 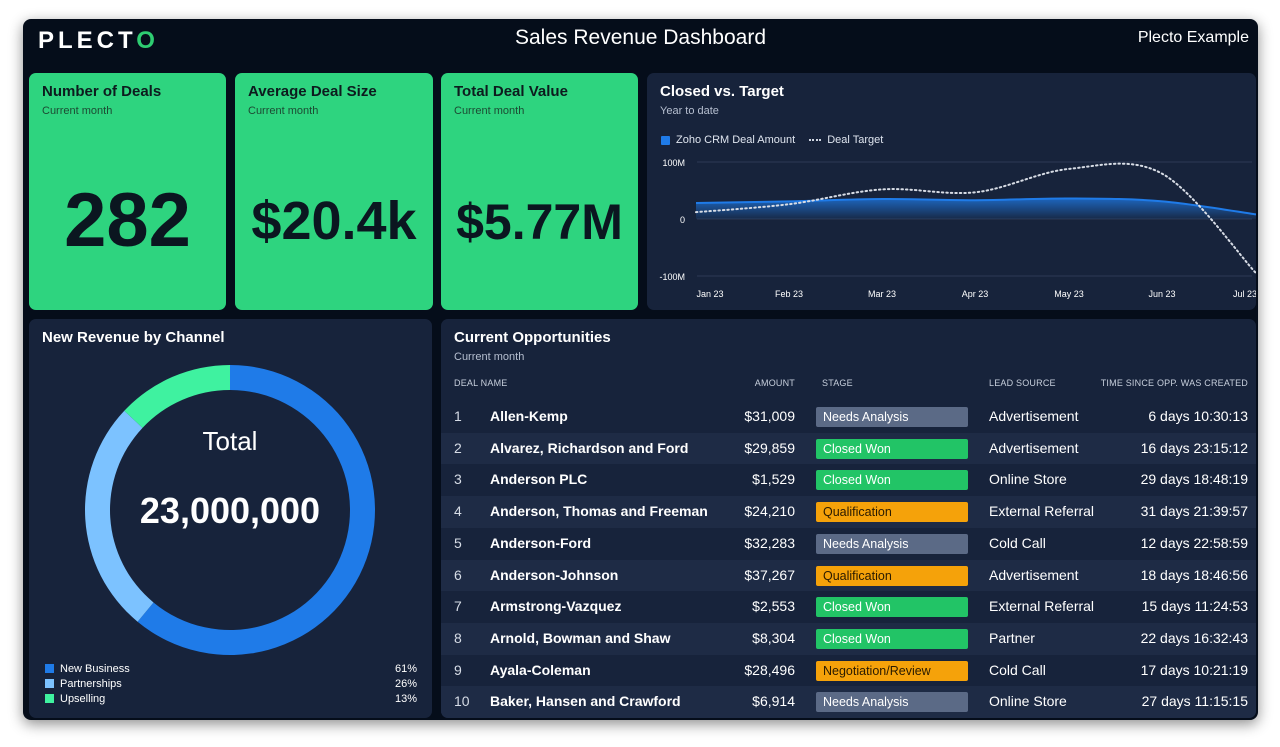 What do you see at coordinates (975, 206) in the screenshot?
I see `deal-amount-line` at bounding box center [975, 206].